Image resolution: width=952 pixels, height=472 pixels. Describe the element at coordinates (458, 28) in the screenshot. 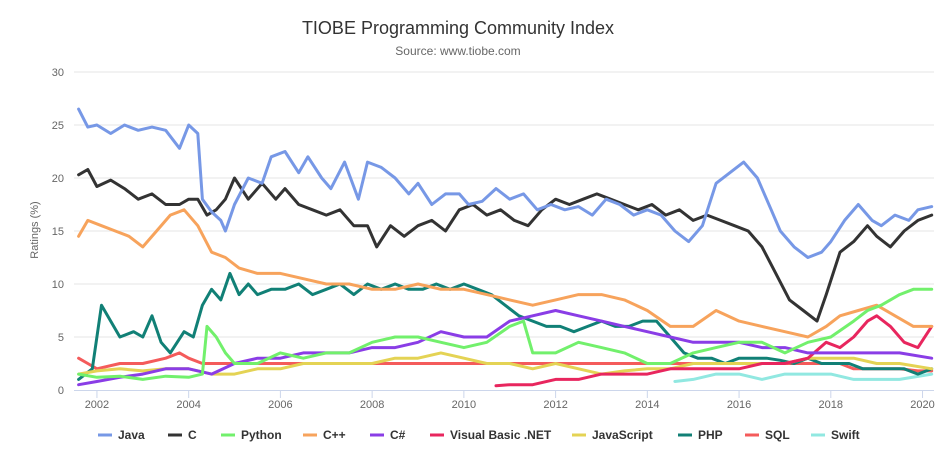

I see `chart-title: TIOBE Programming Community Index` at that location.